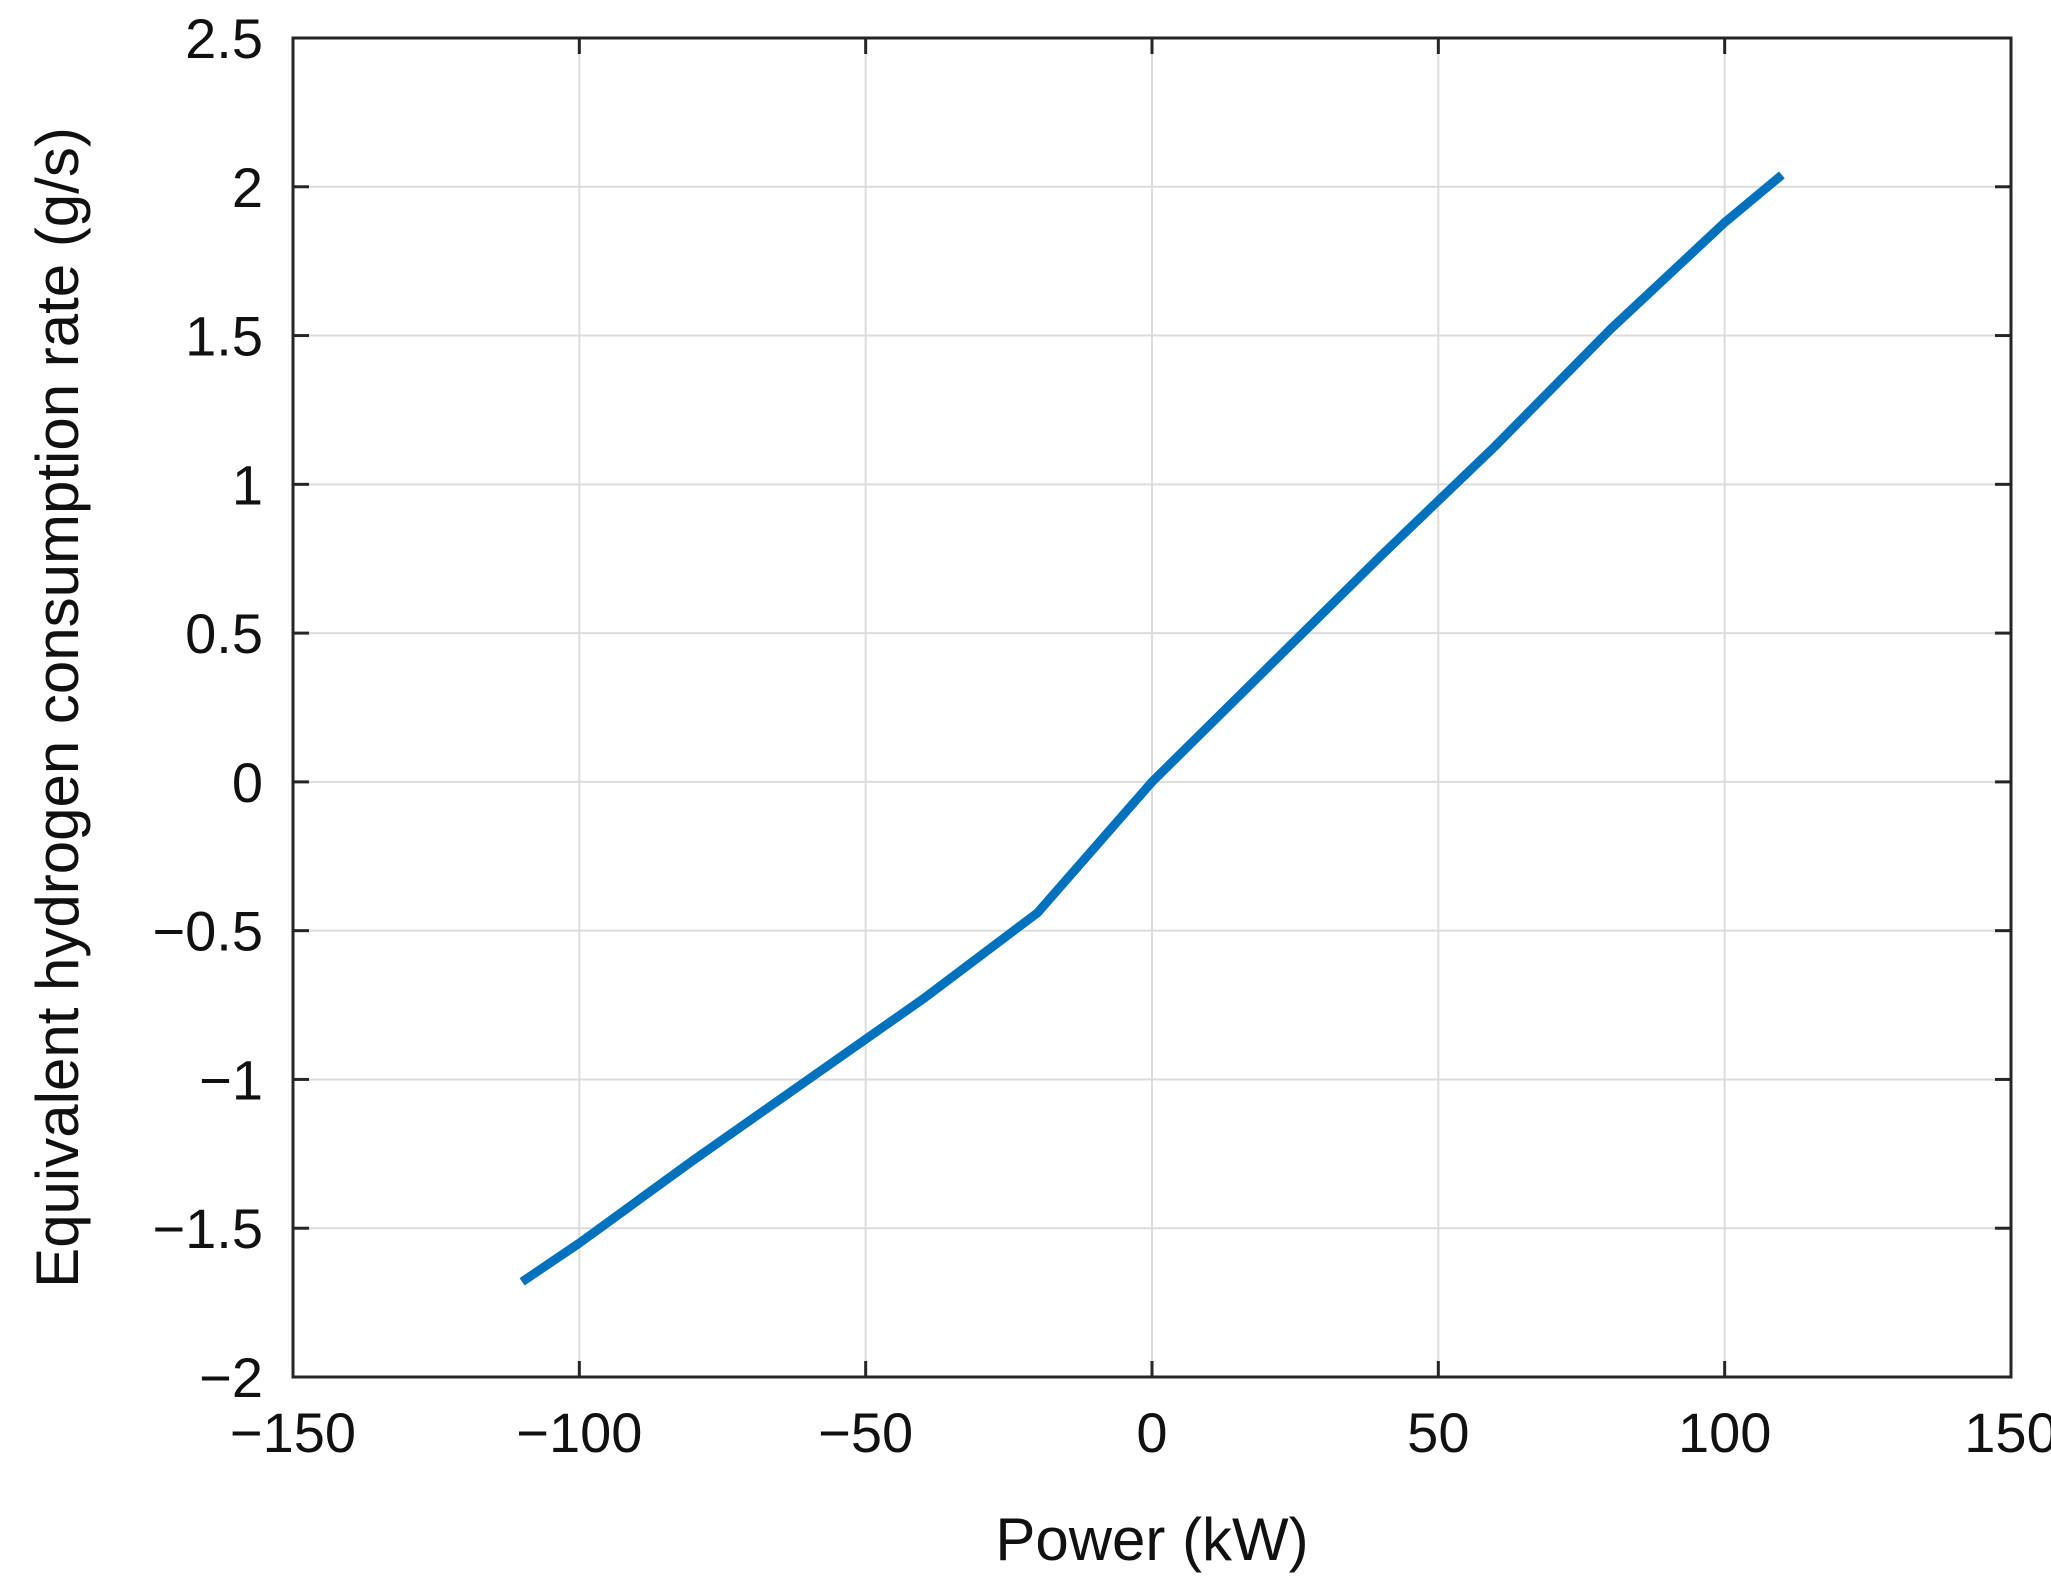  I want to click on x-tick-label: −100, so click(579, 1432).